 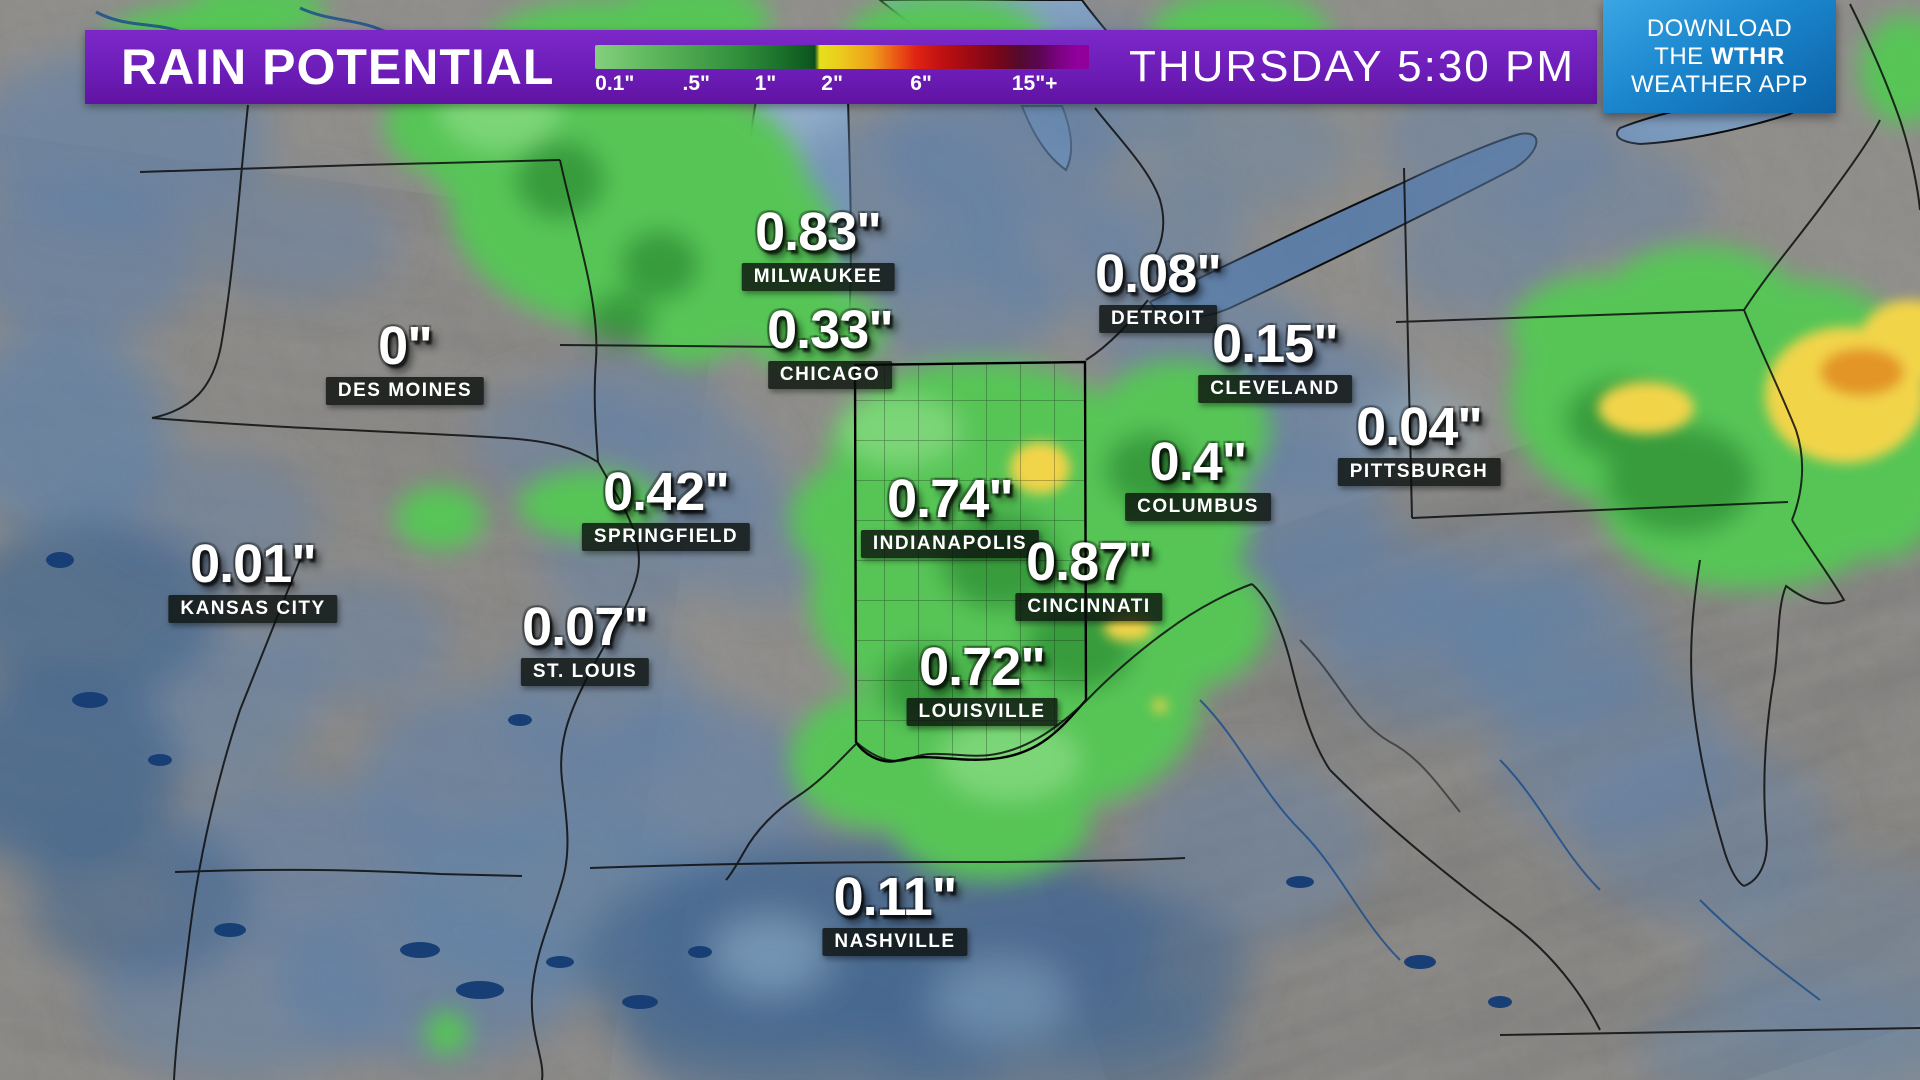 What do you see at coordinates (1351, 66) in the screenshot?
I see `forecast-timestamp: THURSDAY 5:30 PM` at bounding box center [1351, 66].